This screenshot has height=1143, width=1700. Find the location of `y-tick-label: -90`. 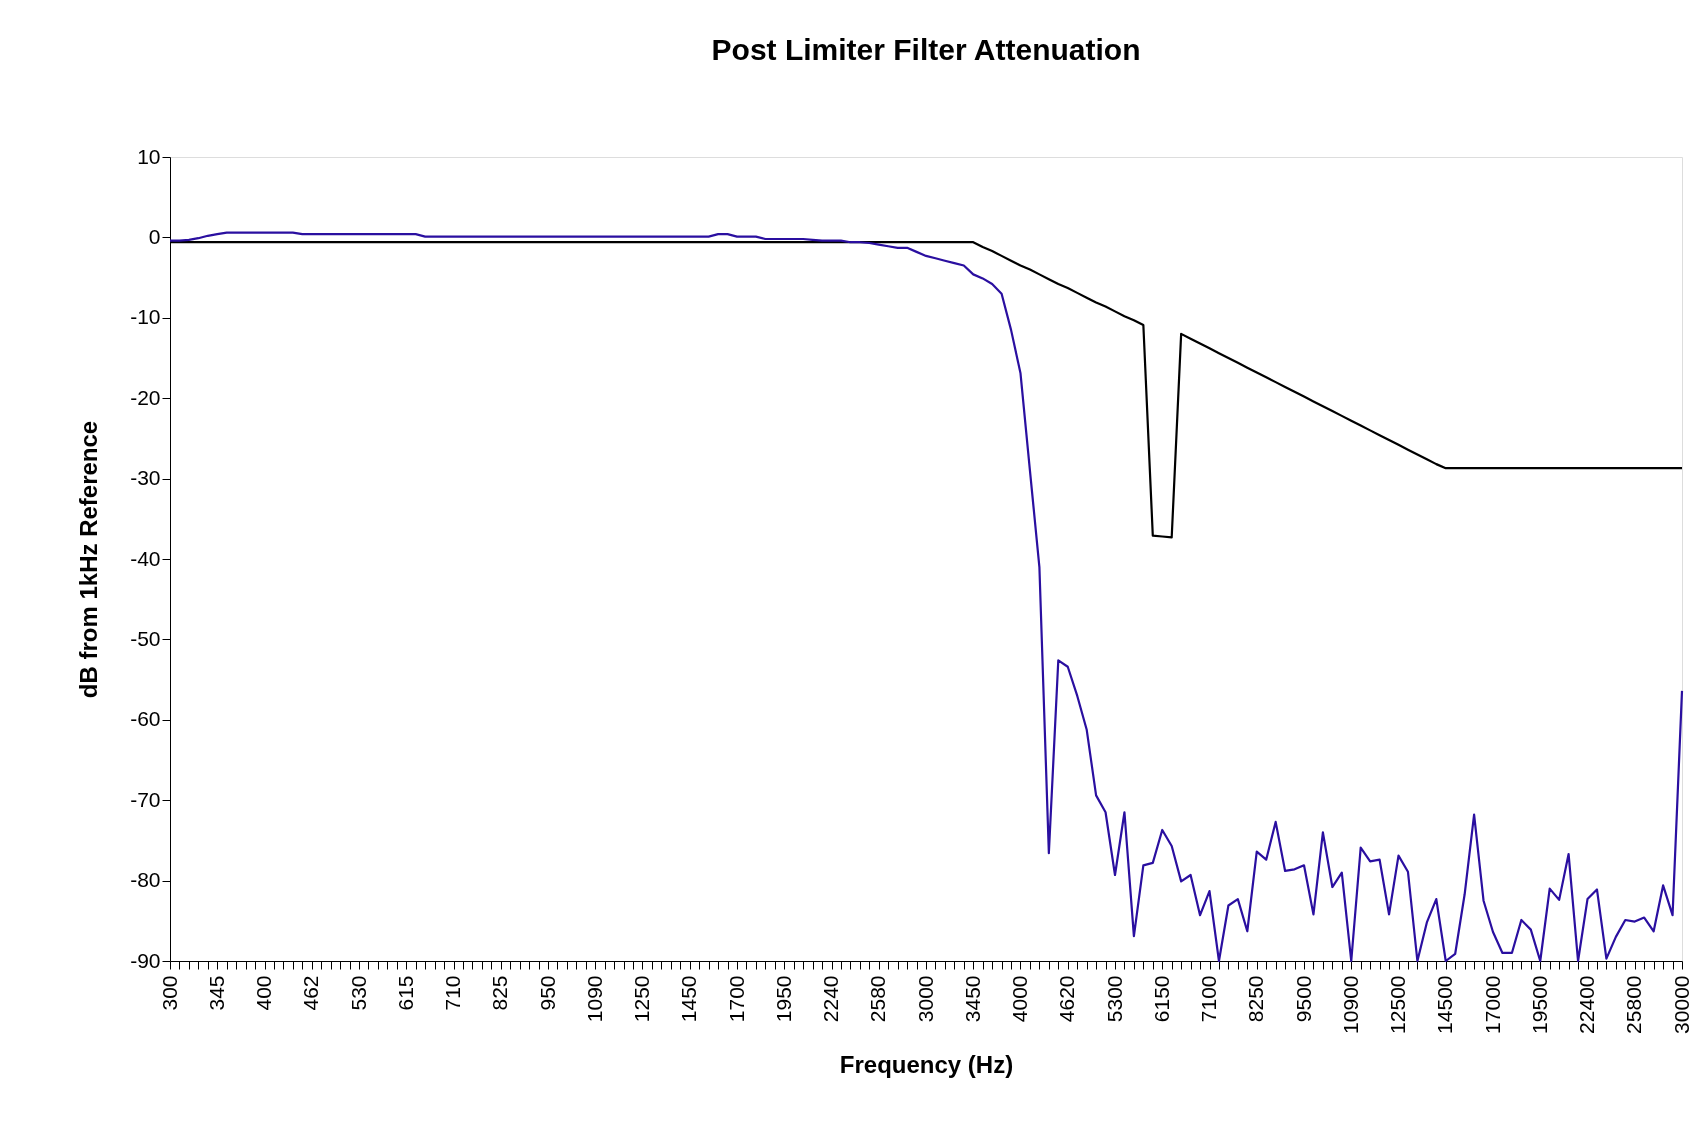

y-tick-label: -90 is located at coordinates (145, 960).